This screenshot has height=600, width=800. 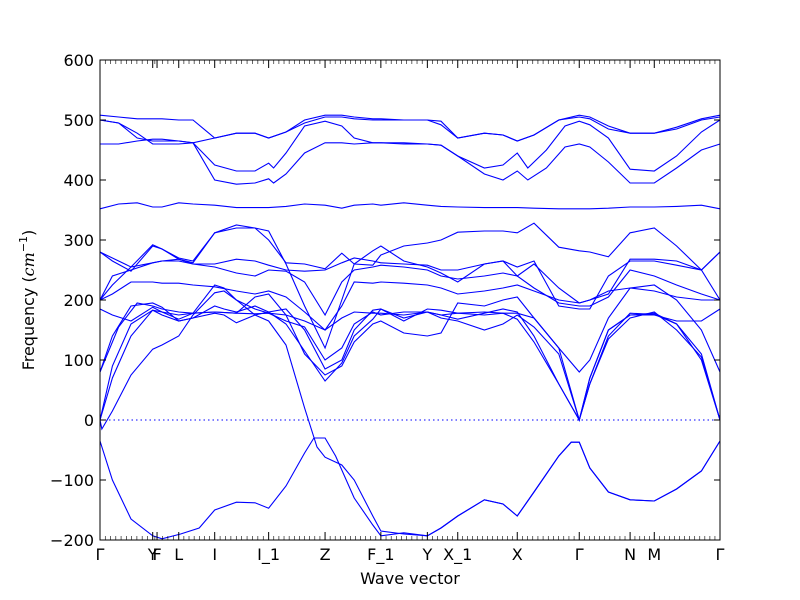 What do you see at coordinates (156, 554) in the screenshot?
I see `x-tick-label: F` at bounding box center [156, 554].